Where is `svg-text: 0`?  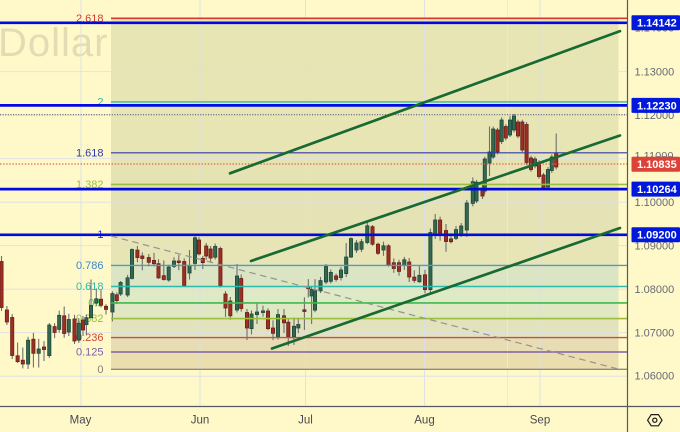 svg-text: 0 is located at coordinates (100, 370).